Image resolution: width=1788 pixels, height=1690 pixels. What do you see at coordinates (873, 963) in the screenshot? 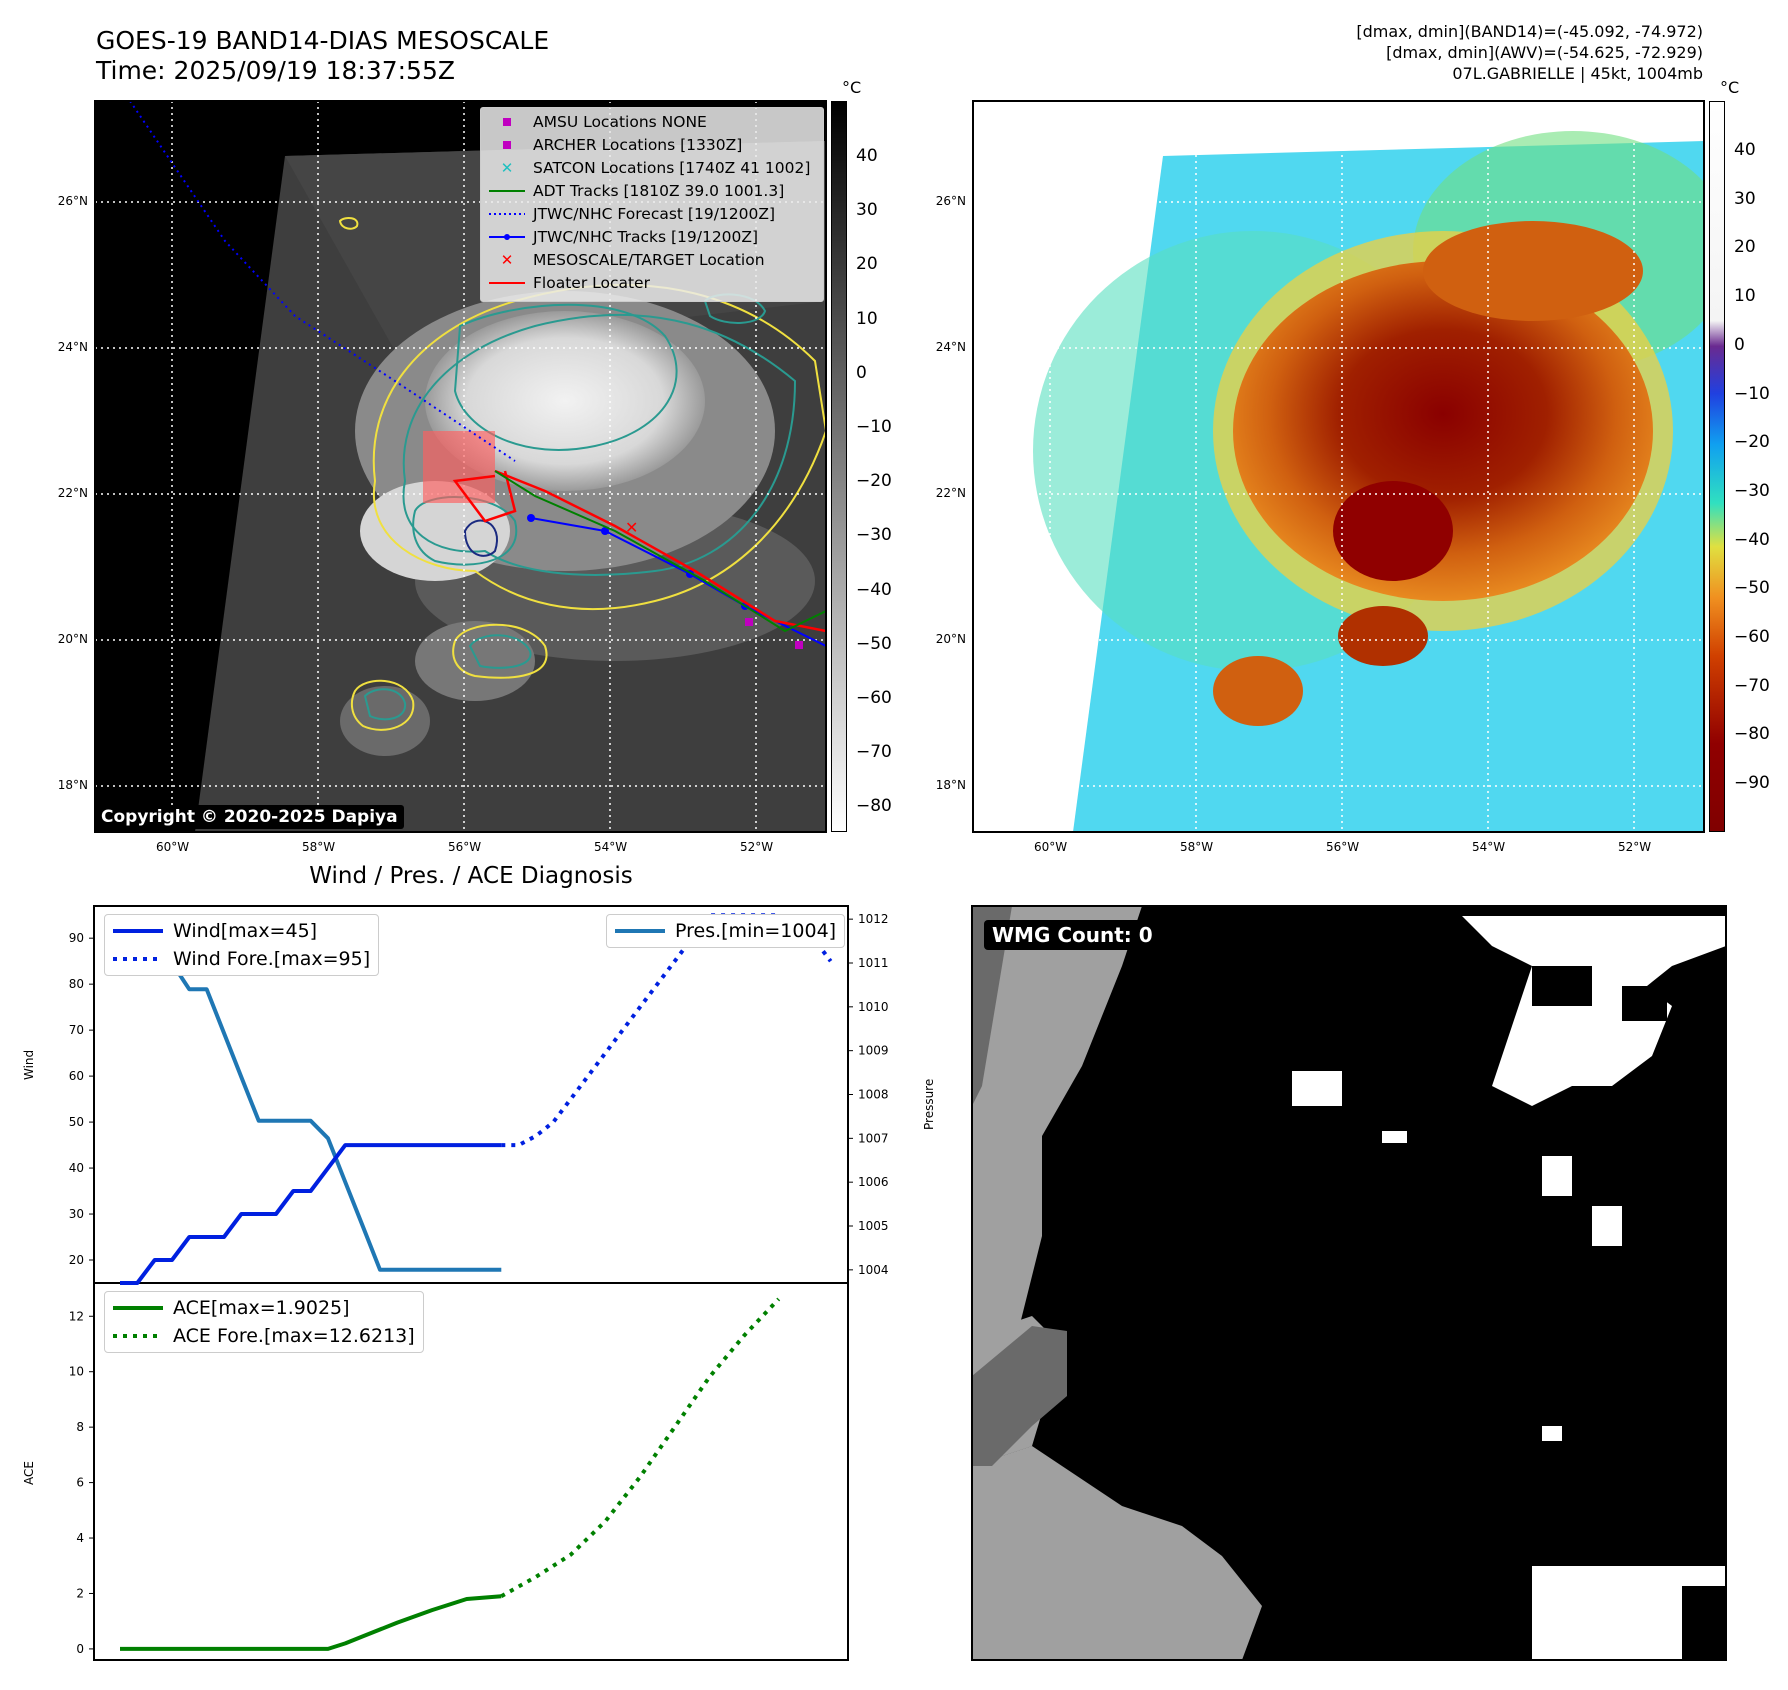
I see `pressure-tick-label: 1011` at bounding box center [873, 963].